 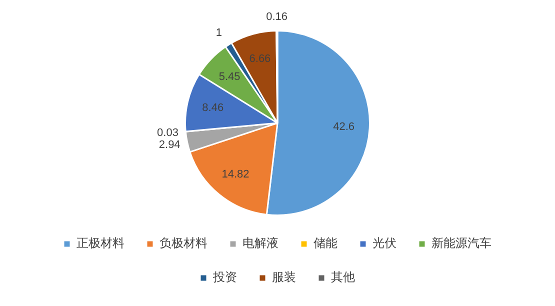 I want to click on legend-label: 正极材料, so click(x=100, y=243).